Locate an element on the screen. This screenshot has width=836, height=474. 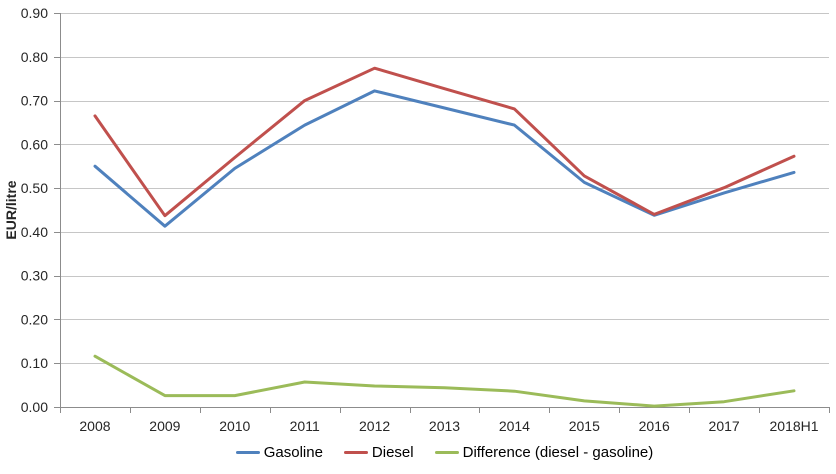
series-line-difference-diesel-gasoline is located at coordinates (444, 381).